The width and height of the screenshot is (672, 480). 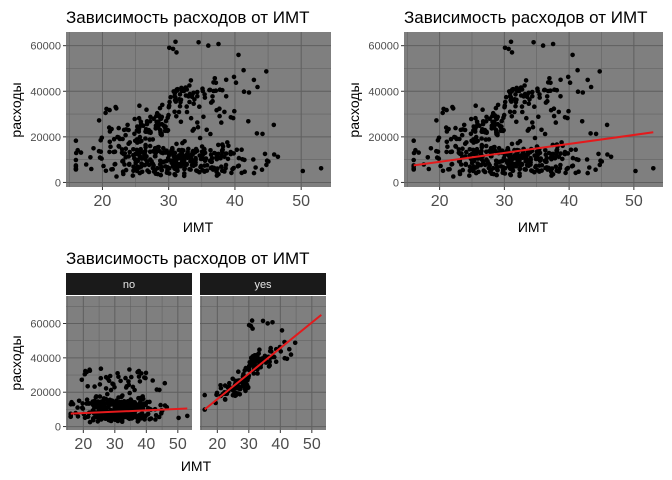 I want to click on chart-2-trend, so click(x=533, y=149).